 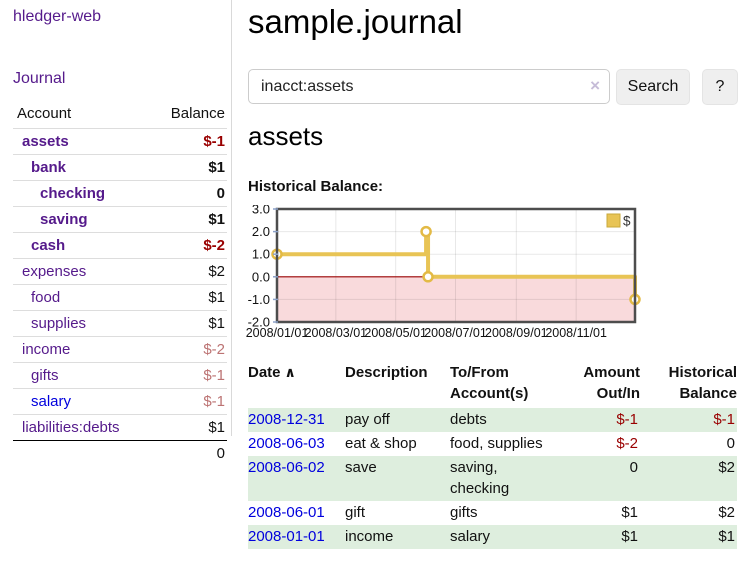 I want to click on register-row: 2008-06-01 gift gifts $1 $2, so click(x=492, y=513).